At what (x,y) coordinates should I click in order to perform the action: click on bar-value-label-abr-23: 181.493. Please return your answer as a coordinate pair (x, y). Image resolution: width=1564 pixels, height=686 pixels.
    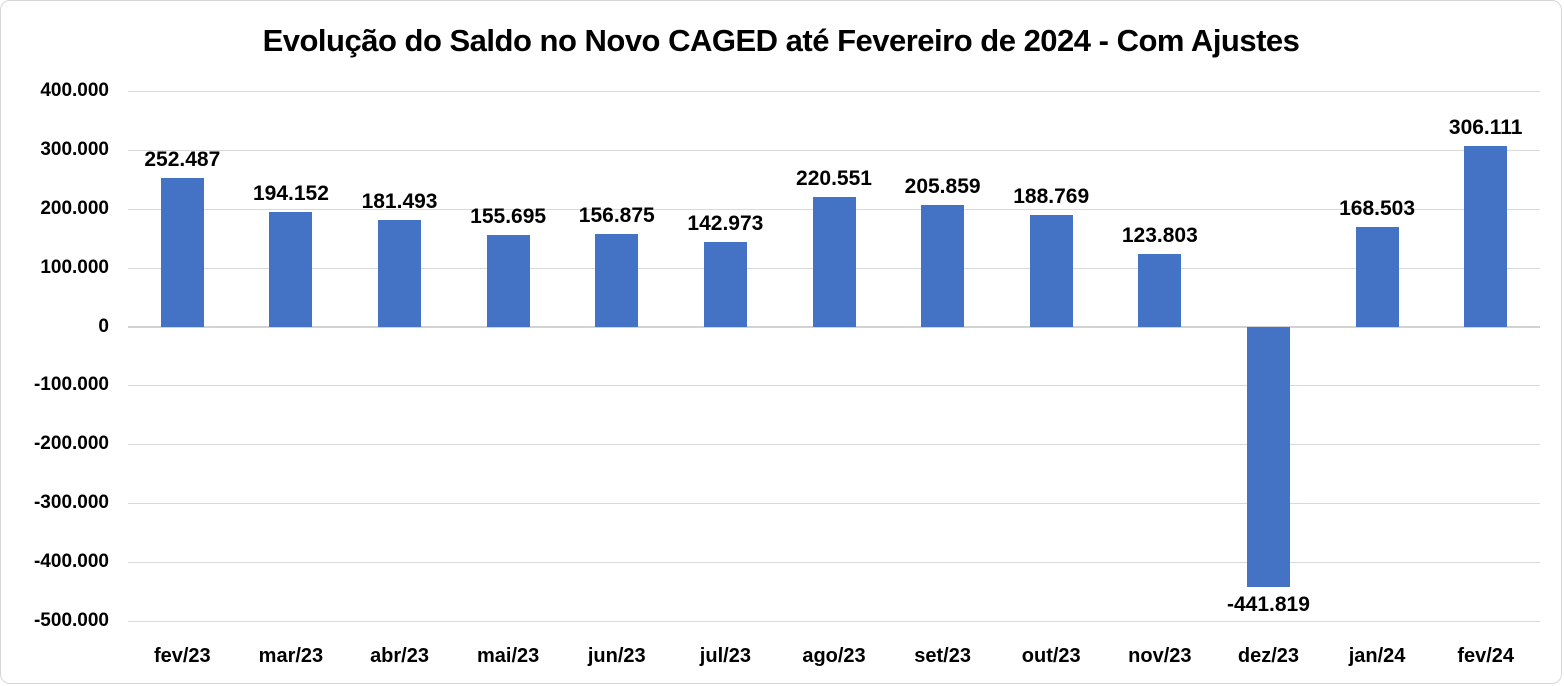
    Looking at the image, I should click on (399, 201).